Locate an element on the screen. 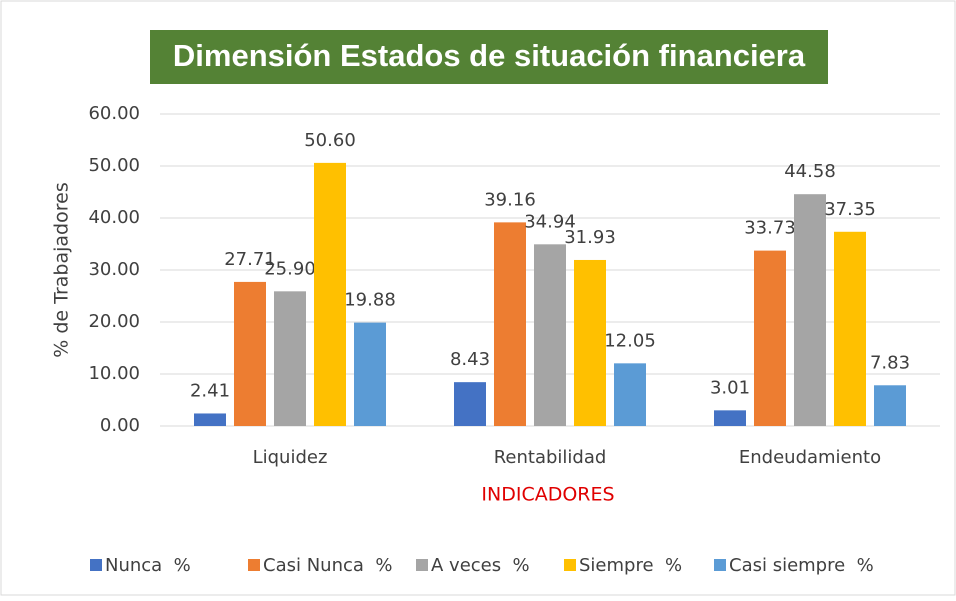 Image resolution: width=956 pixels, height=601 pixels. y-tick-label: 30.00 is located at coordinates (114, 269).